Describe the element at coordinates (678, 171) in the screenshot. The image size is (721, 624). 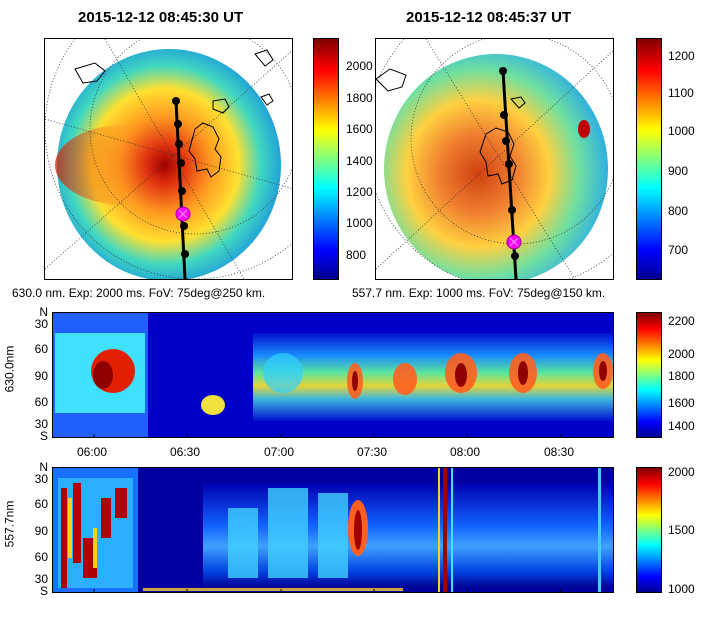
I see `colorbar-tick: 900` at that location.